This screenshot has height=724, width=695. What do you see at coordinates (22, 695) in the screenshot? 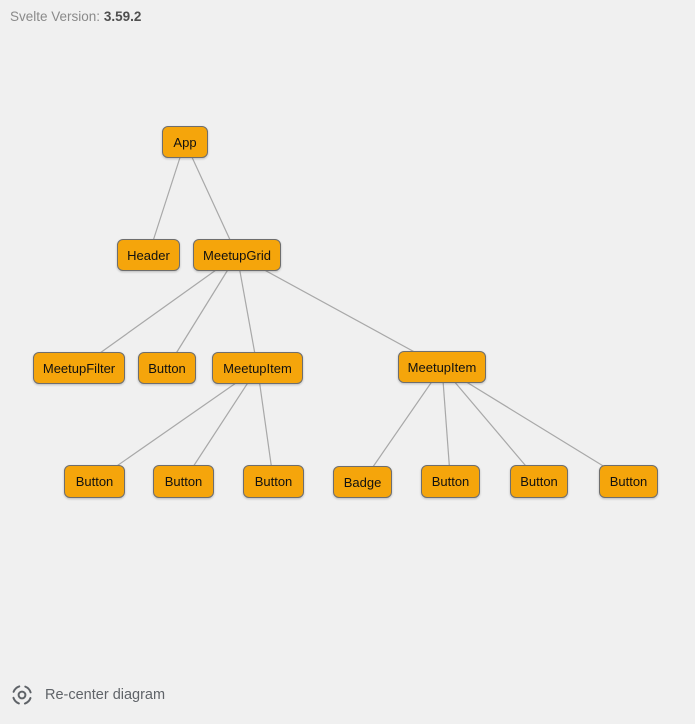
I see `re-center-focus-icon` at bounding box center [22, 695].